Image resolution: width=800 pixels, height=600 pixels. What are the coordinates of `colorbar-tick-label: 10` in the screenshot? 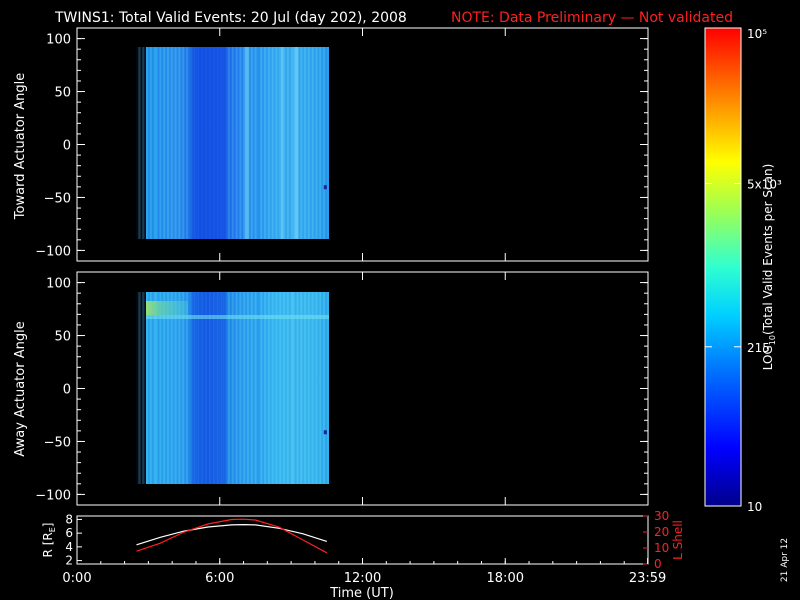 It's located at (754, 507).